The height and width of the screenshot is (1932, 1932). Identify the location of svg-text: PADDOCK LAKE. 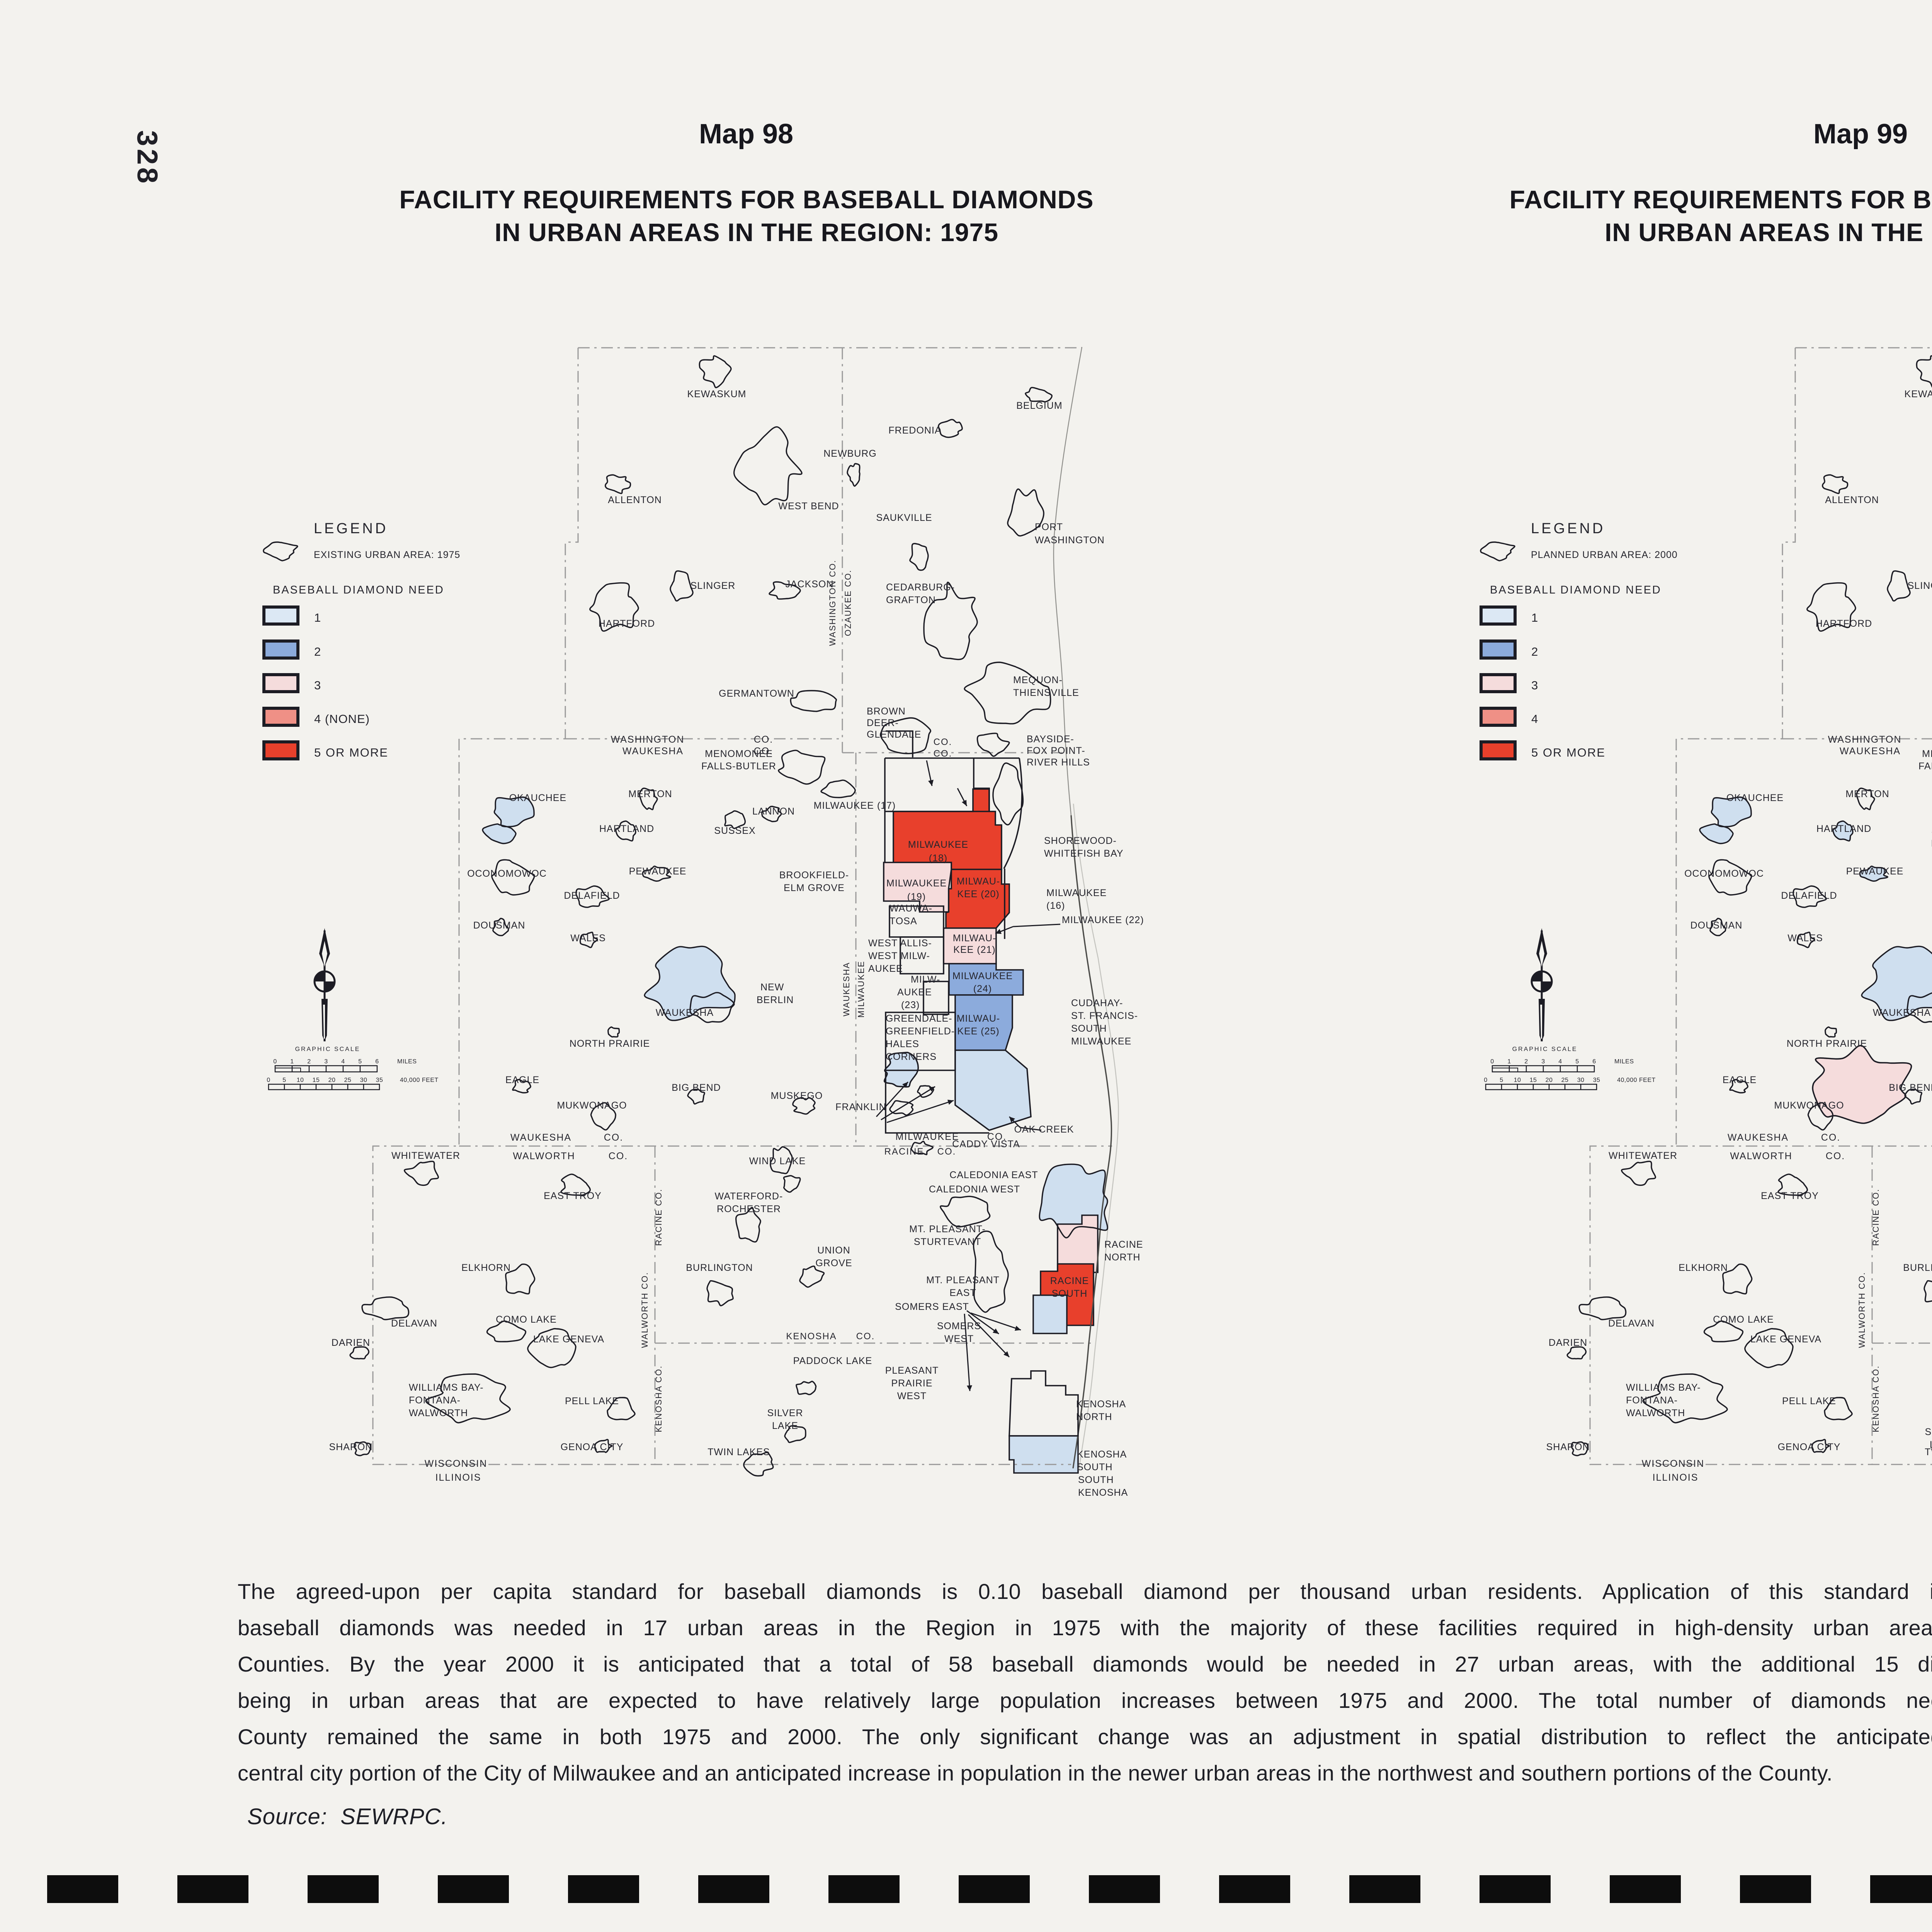
(833, 1361).